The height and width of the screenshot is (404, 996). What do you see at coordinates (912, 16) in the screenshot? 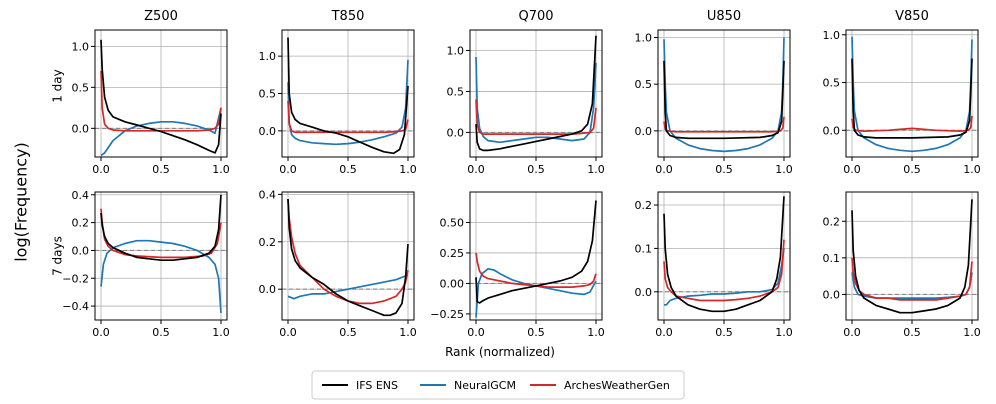
I see `panel-title: V850` at bounding box center [912, 16].